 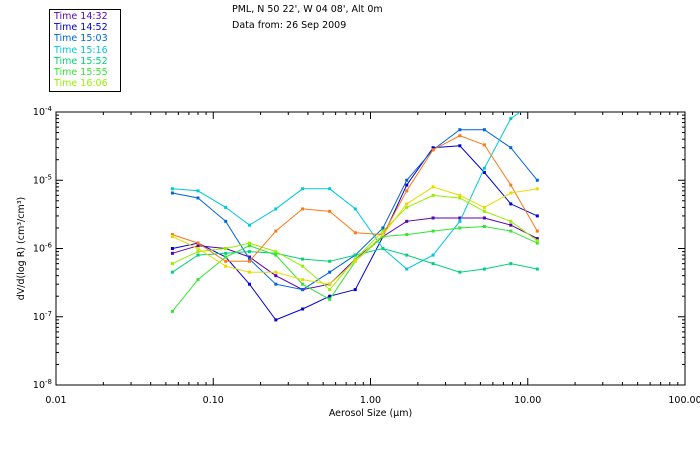 I want to click on x-tick-label: 100.00, so click(x=684, y=400).